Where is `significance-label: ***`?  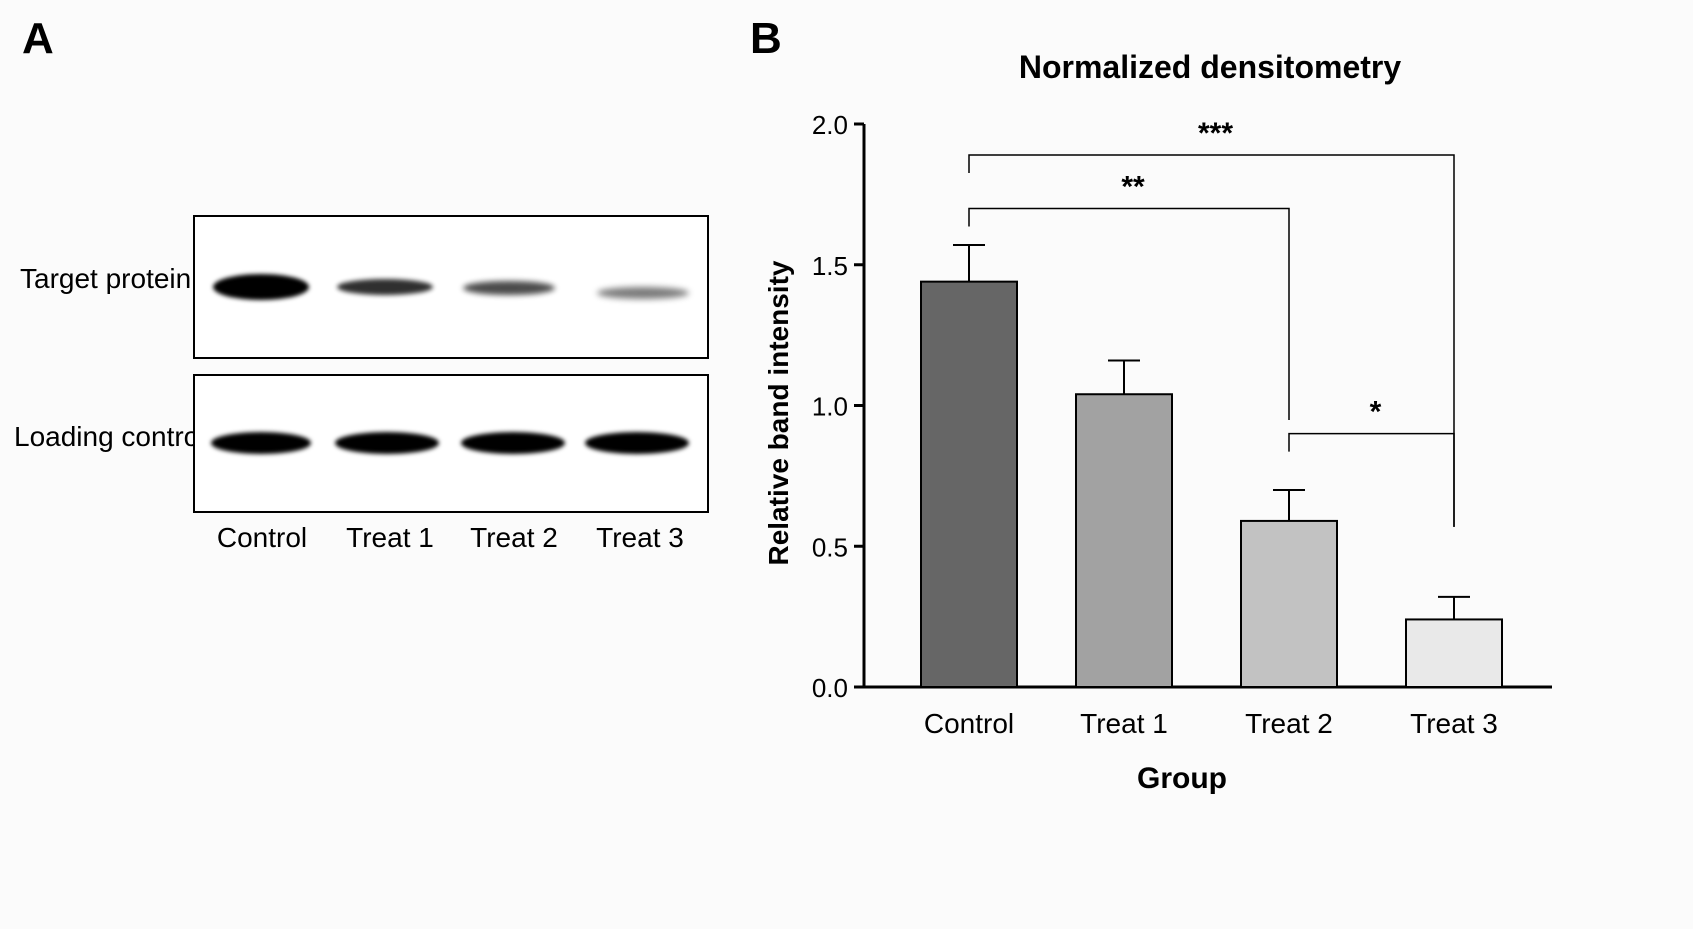
significance-label: *** is located at coordinates (1215, 133).